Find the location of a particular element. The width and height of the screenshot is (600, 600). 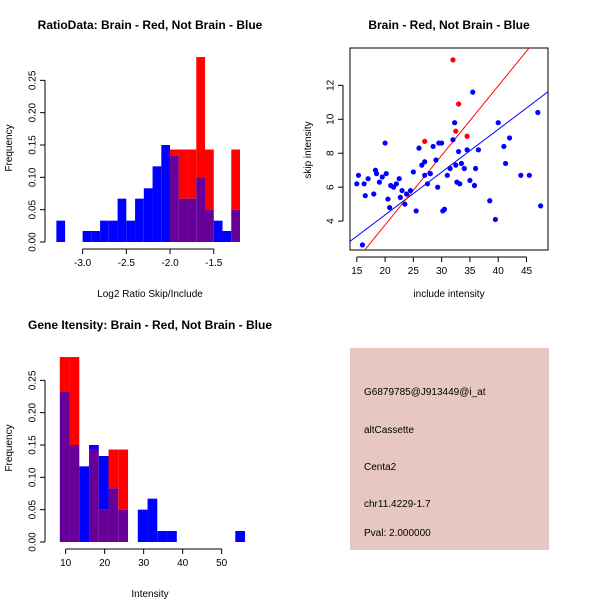

gene-histogram-axes: 10 20 30 40 50 0.00 0.05 0.10 0.15 0.20 0.25 is located at coordinates (128, 469).